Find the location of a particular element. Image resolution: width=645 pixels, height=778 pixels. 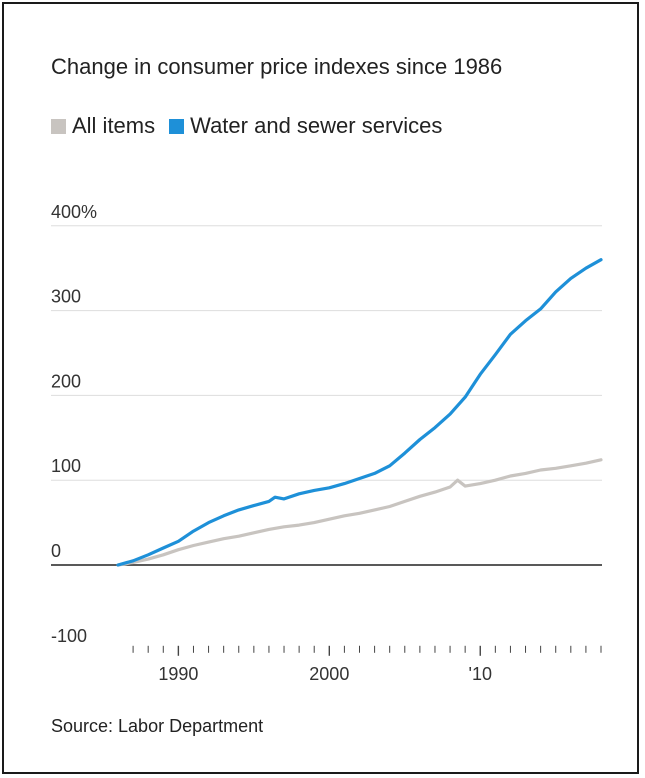

y-tick-label-2: 200 is located at coordinates (66, 381).